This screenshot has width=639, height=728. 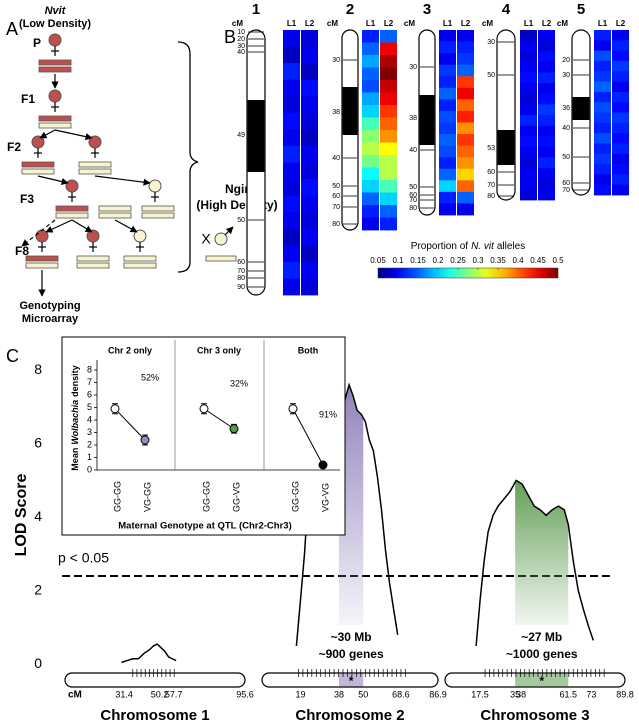 What do you see at coordinates (438, 260) in the screenshot?
I see `colorbar-tick-label: 0.2` at bounding box center [438, 260].